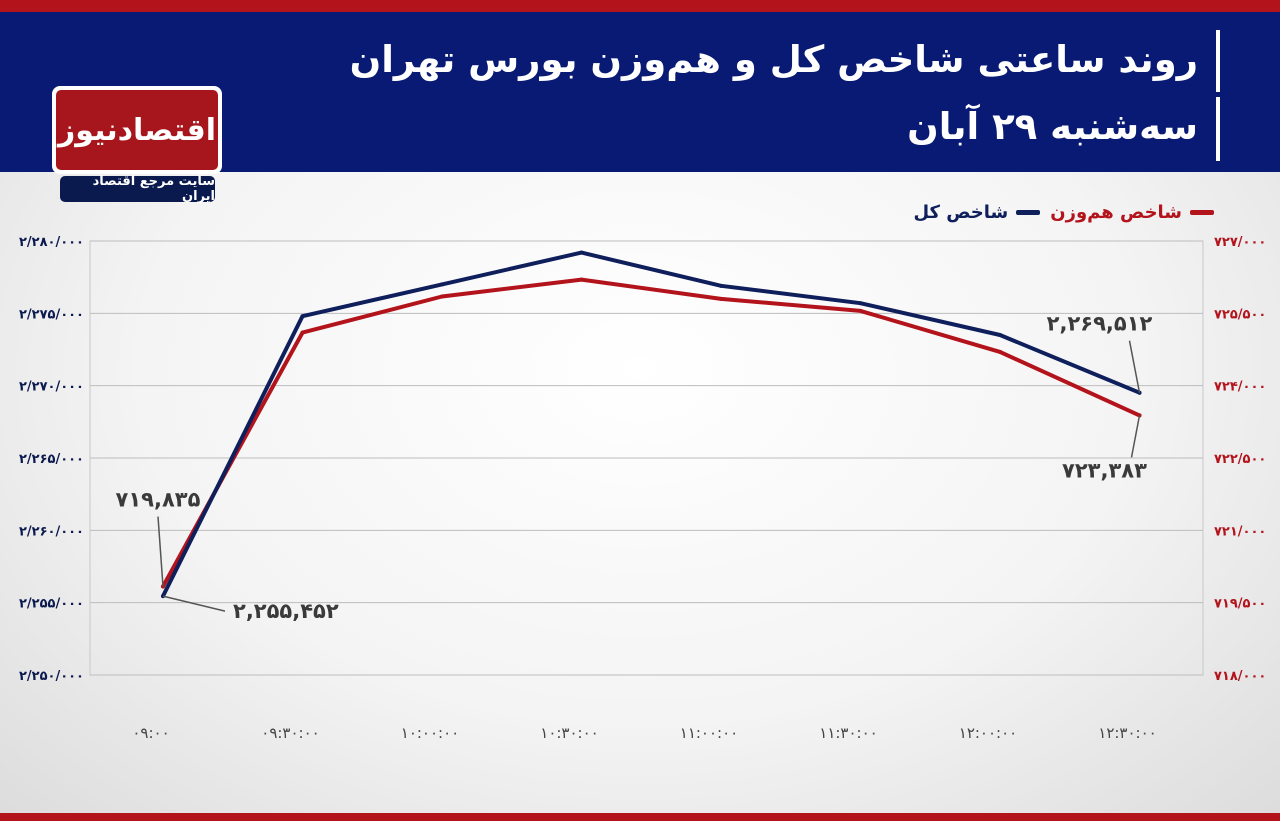  Describe the element at coordinates (640, 6) in the screenshot. I see `top-accent-strip` at that location.